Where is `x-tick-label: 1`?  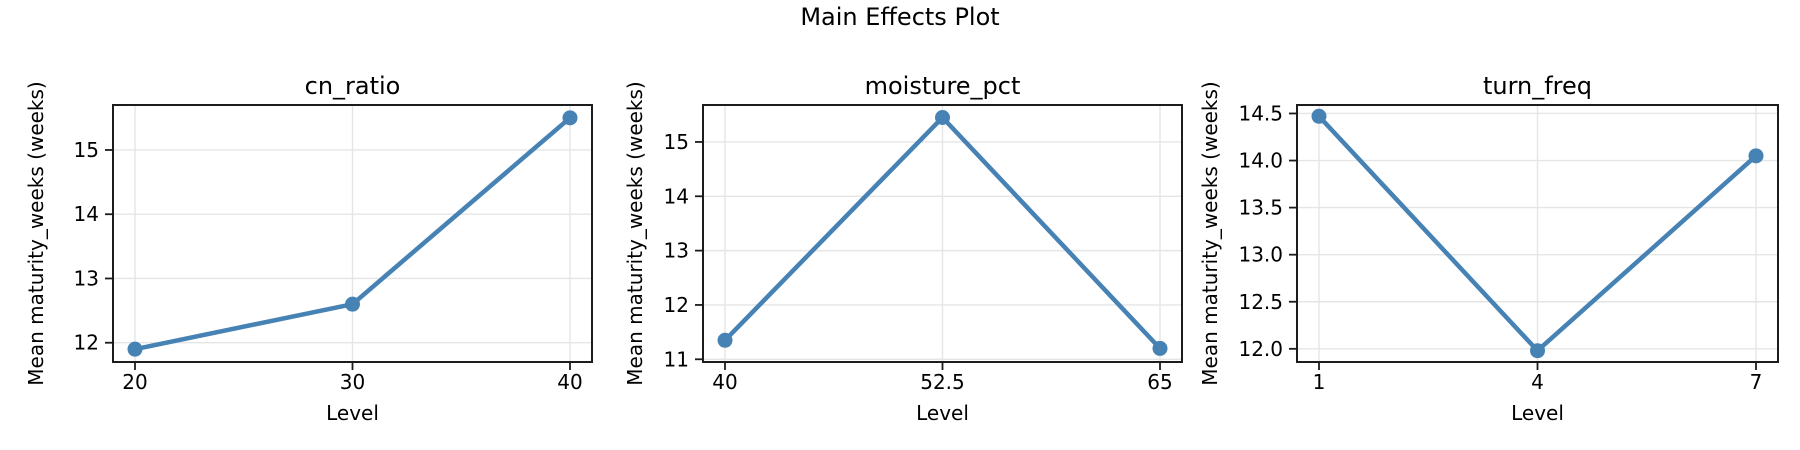 x-tick-label: 1 is located at coordinates (1319, 382).